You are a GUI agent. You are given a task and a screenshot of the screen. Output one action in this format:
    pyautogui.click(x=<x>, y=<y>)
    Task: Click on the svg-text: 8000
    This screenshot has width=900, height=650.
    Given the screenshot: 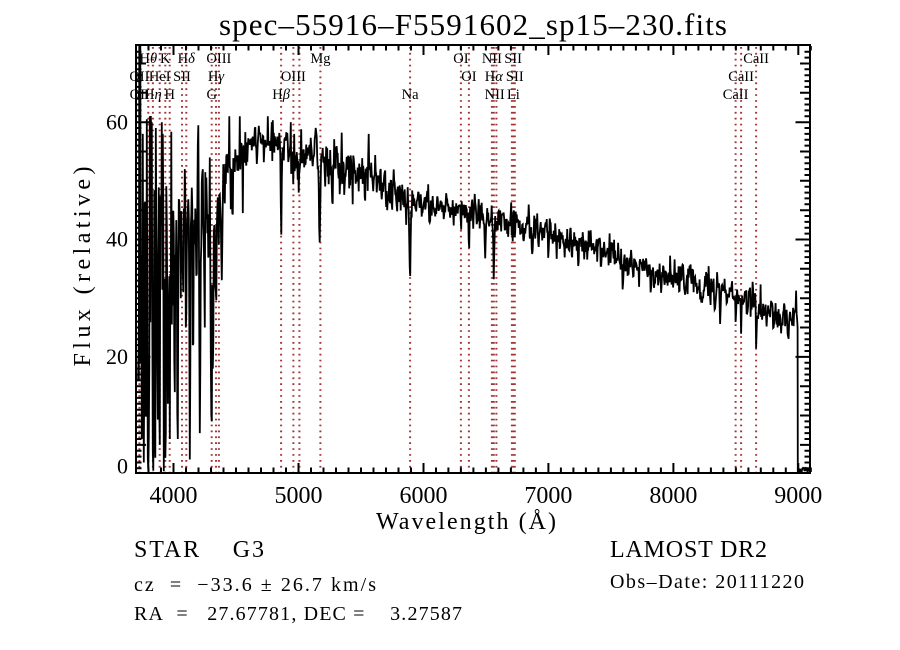 What is the action you would take?
    pyautogui.click(x=673, y=496)
    